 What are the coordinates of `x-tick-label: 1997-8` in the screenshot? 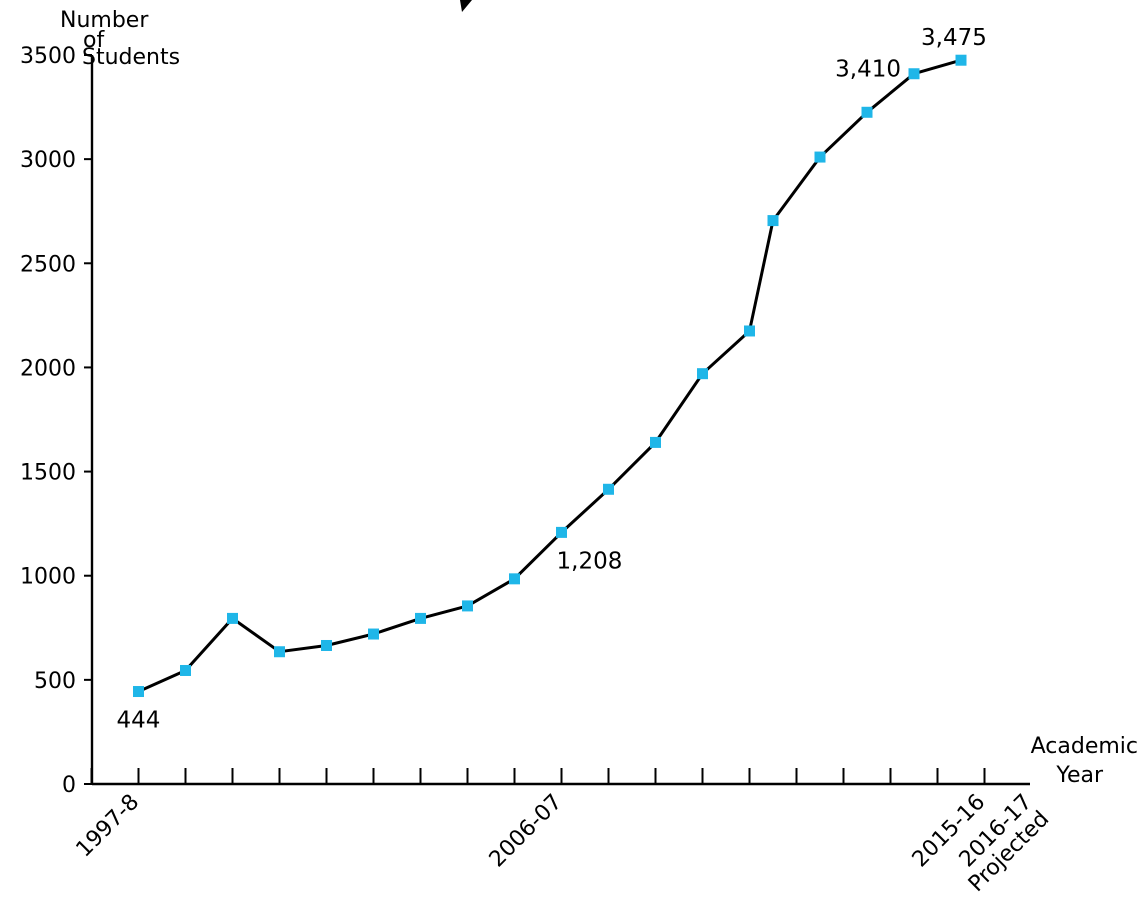 It's located at (108, 826).